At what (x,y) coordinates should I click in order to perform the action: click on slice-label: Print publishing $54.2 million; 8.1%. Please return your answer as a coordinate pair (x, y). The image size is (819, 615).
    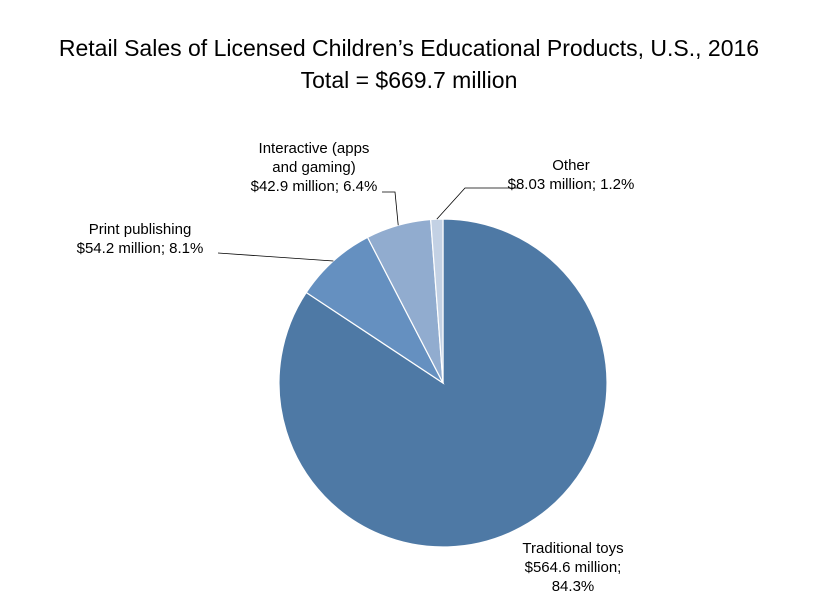
    Looking at the image, I should click on (140, 239).